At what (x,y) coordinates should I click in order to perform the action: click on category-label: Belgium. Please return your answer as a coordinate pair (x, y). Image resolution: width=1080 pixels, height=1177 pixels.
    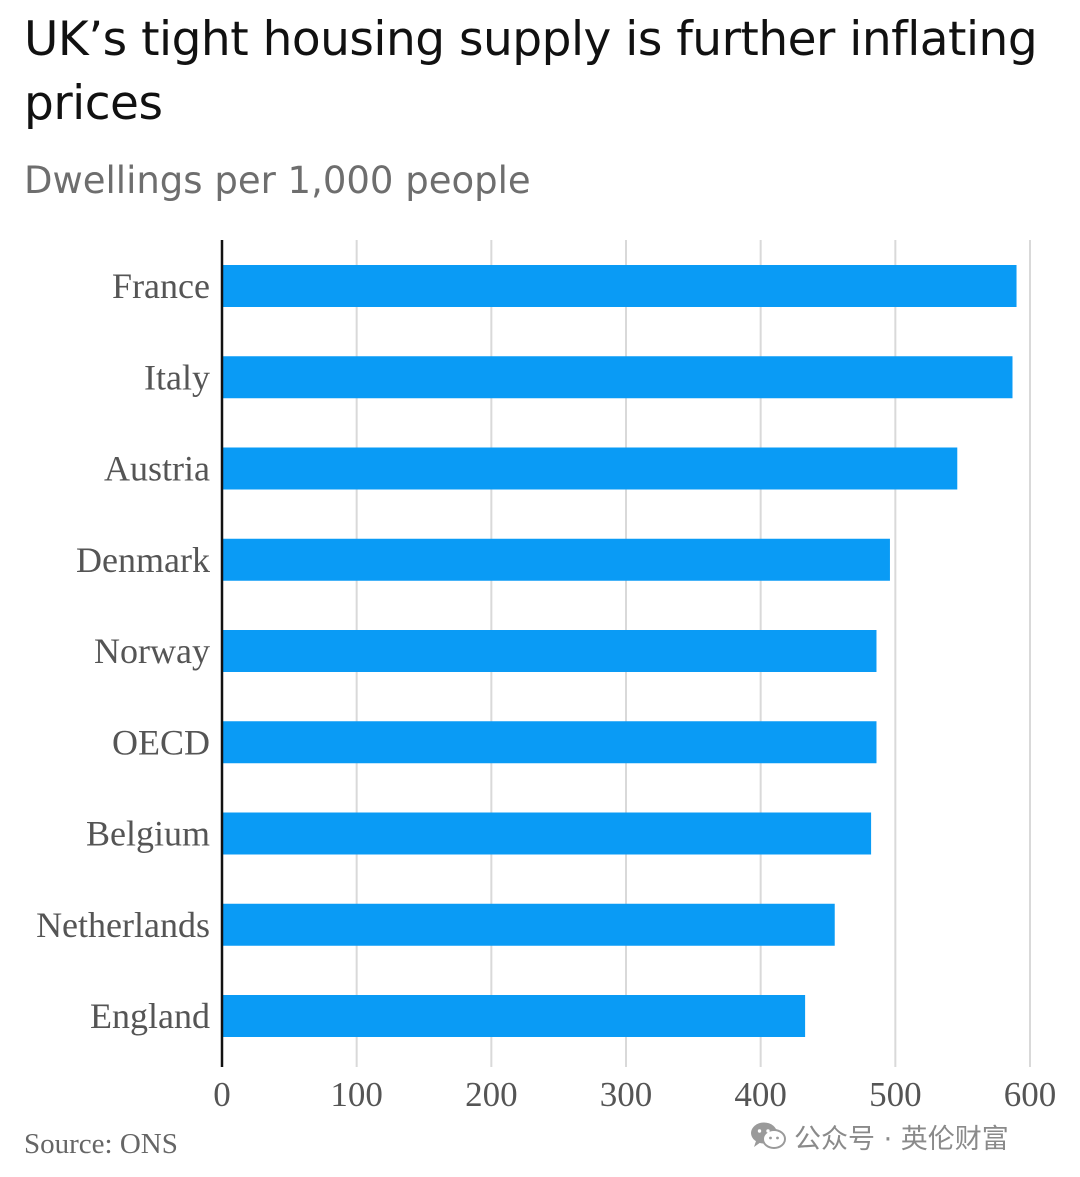
    Looking at the image, I should click on (148, 834).